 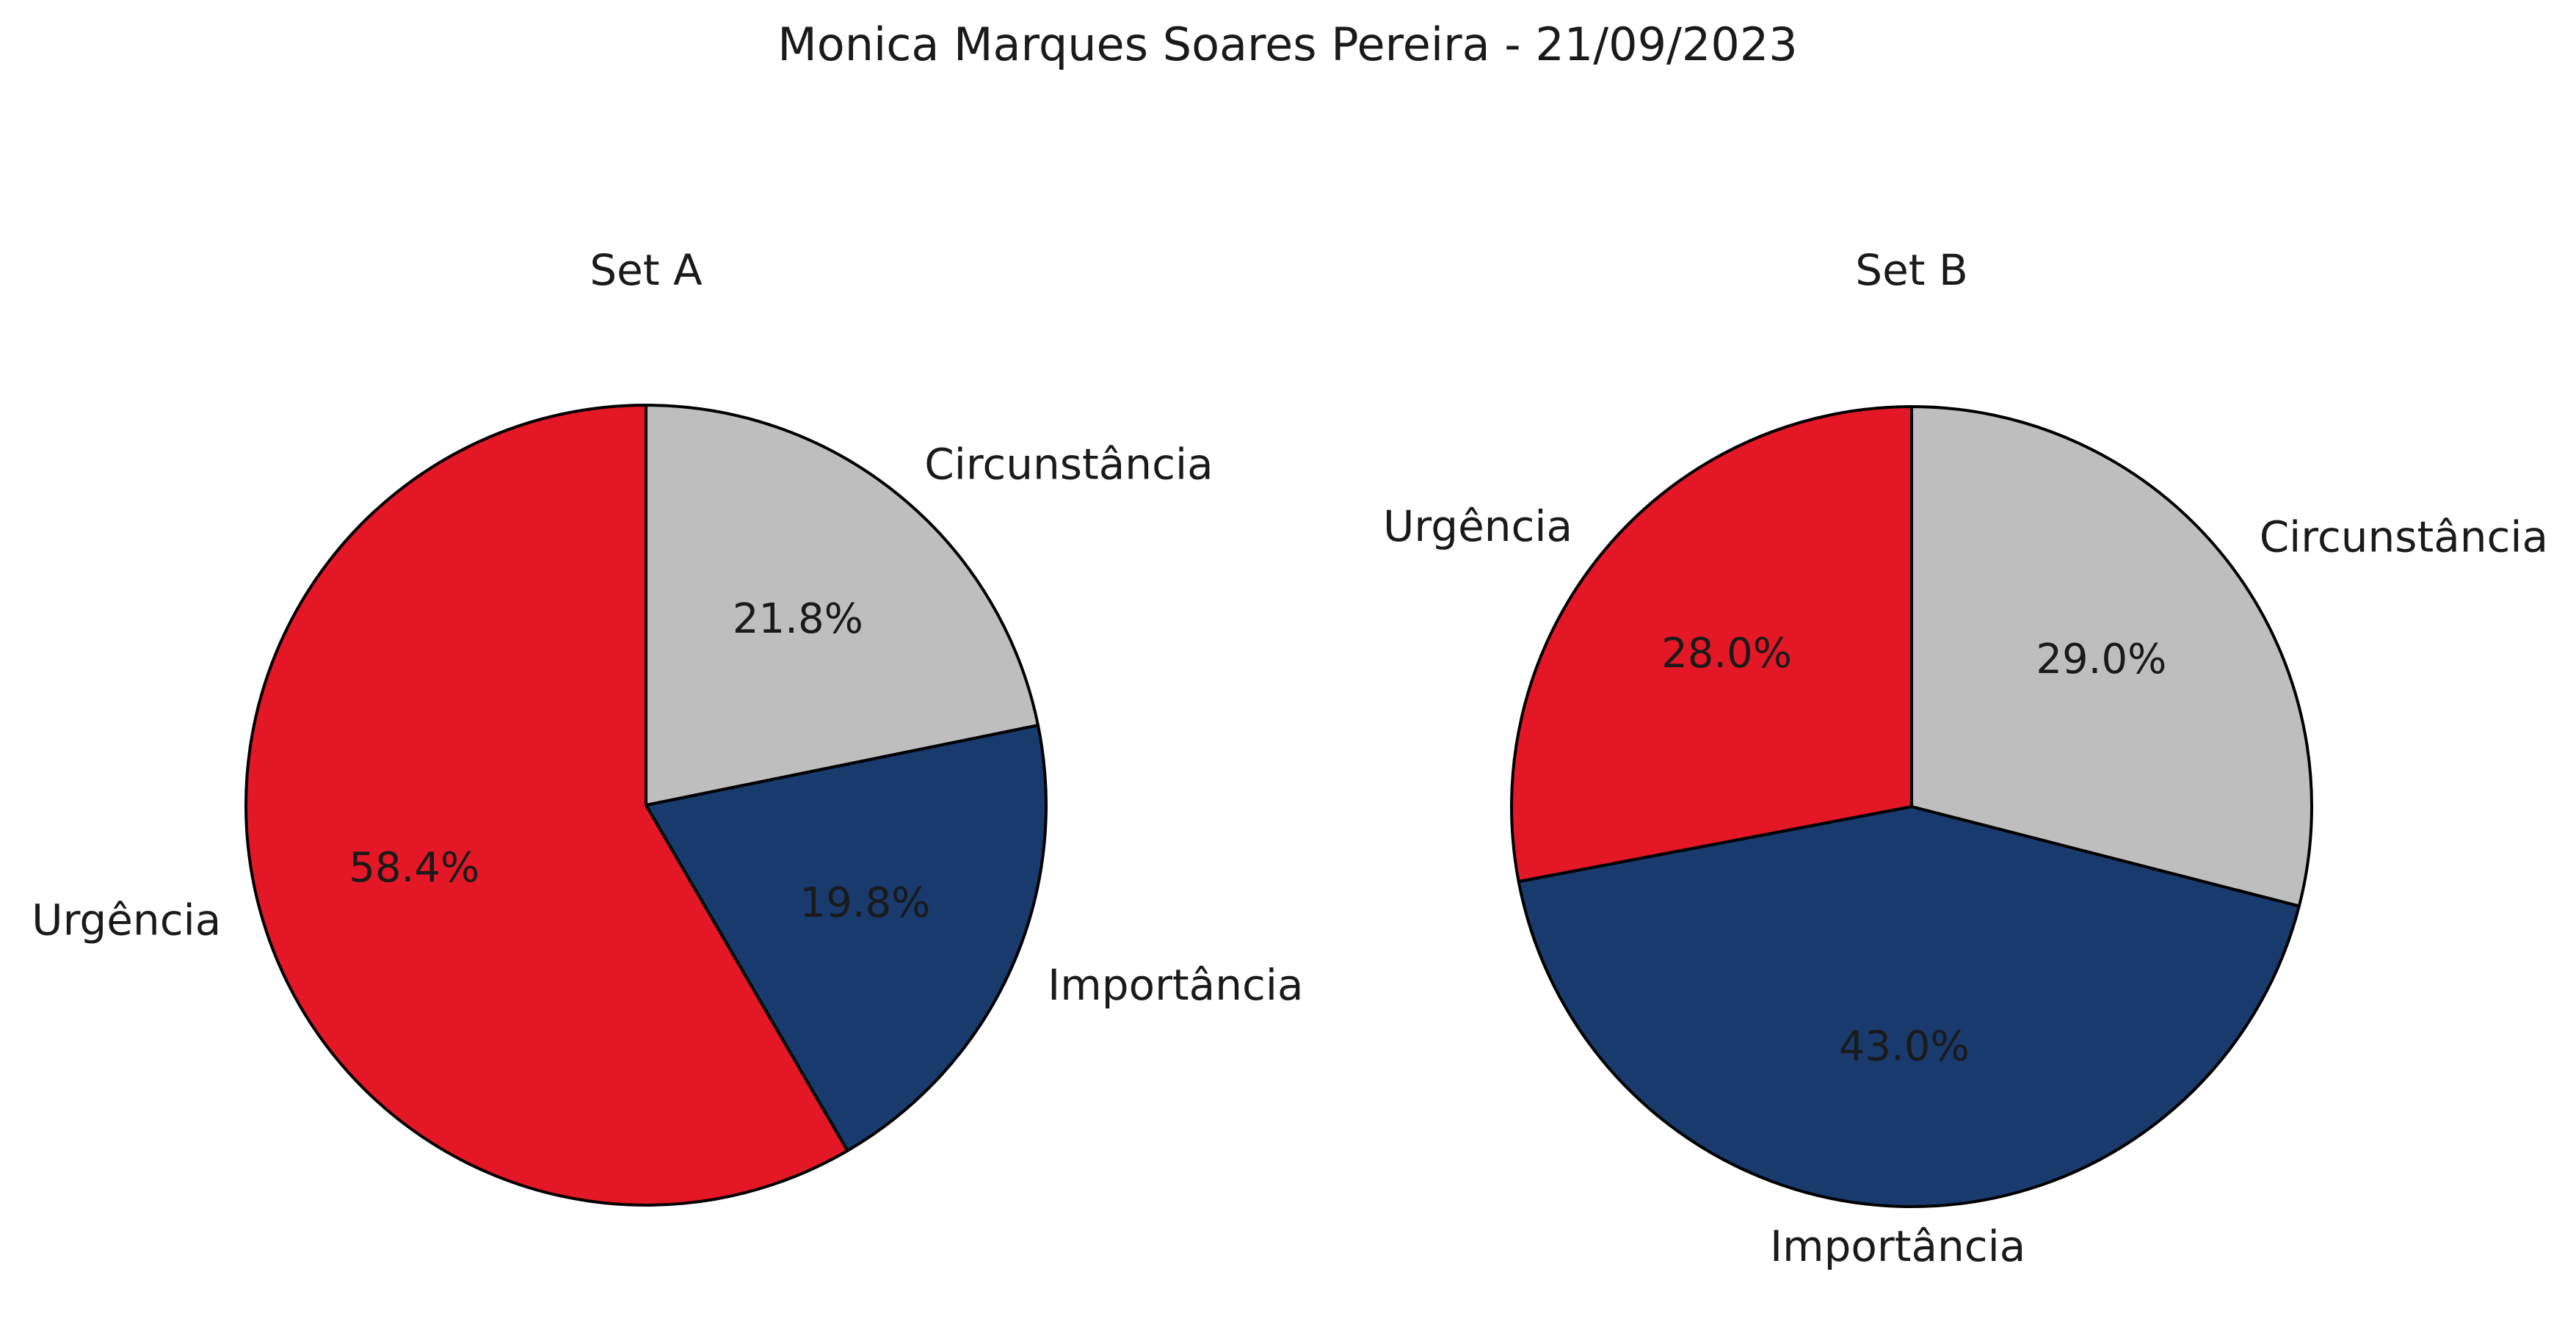 What do you see at coordinates (1905, 1046) in the screenshot?
I see `slice-percent-importancia: 43.0%` at bounding box center [1905, 1046].